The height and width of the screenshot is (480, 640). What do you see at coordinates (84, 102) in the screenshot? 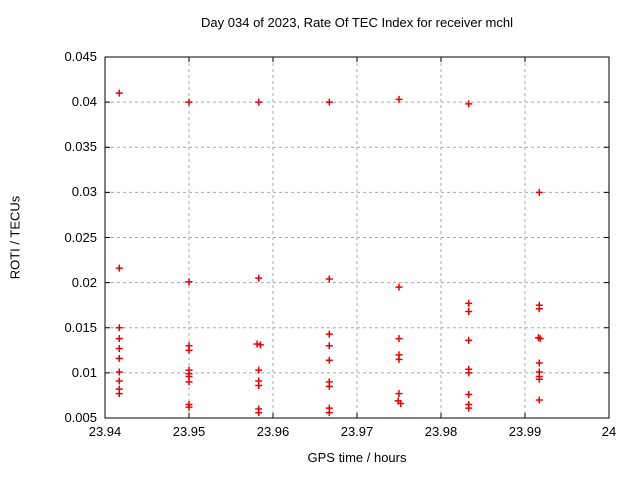
I see `y-axis-tick-label: 0.04` at bounding box center [84, 102].